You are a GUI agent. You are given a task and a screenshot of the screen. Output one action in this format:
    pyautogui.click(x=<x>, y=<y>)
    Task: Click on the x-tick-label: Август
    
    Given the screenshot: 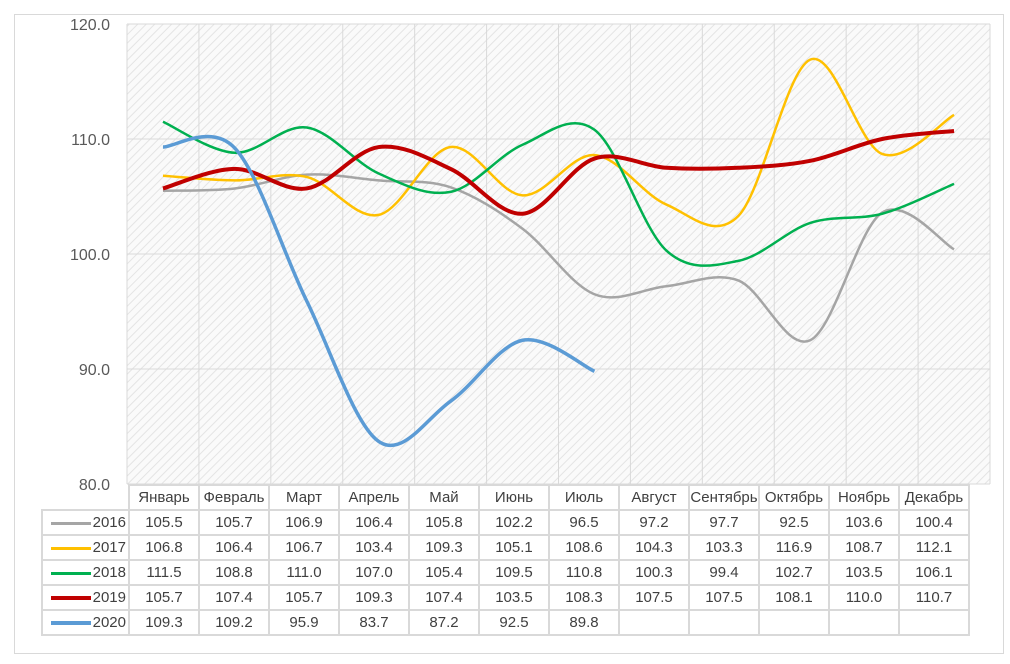 What is the action you would take?
    pyautogui.click(x=654, y=497)
    